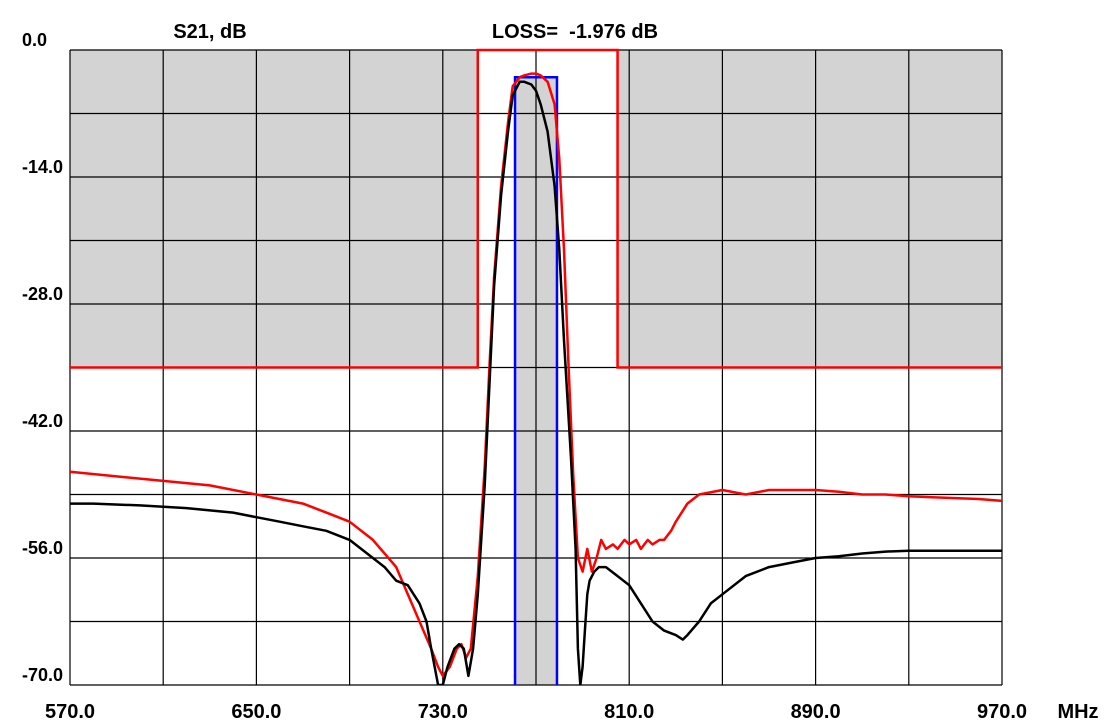  What do you see at coordinates (42, 548) in the screenshot?
I see `y-tick-label: -56.0` at bounding box center [42, 548].